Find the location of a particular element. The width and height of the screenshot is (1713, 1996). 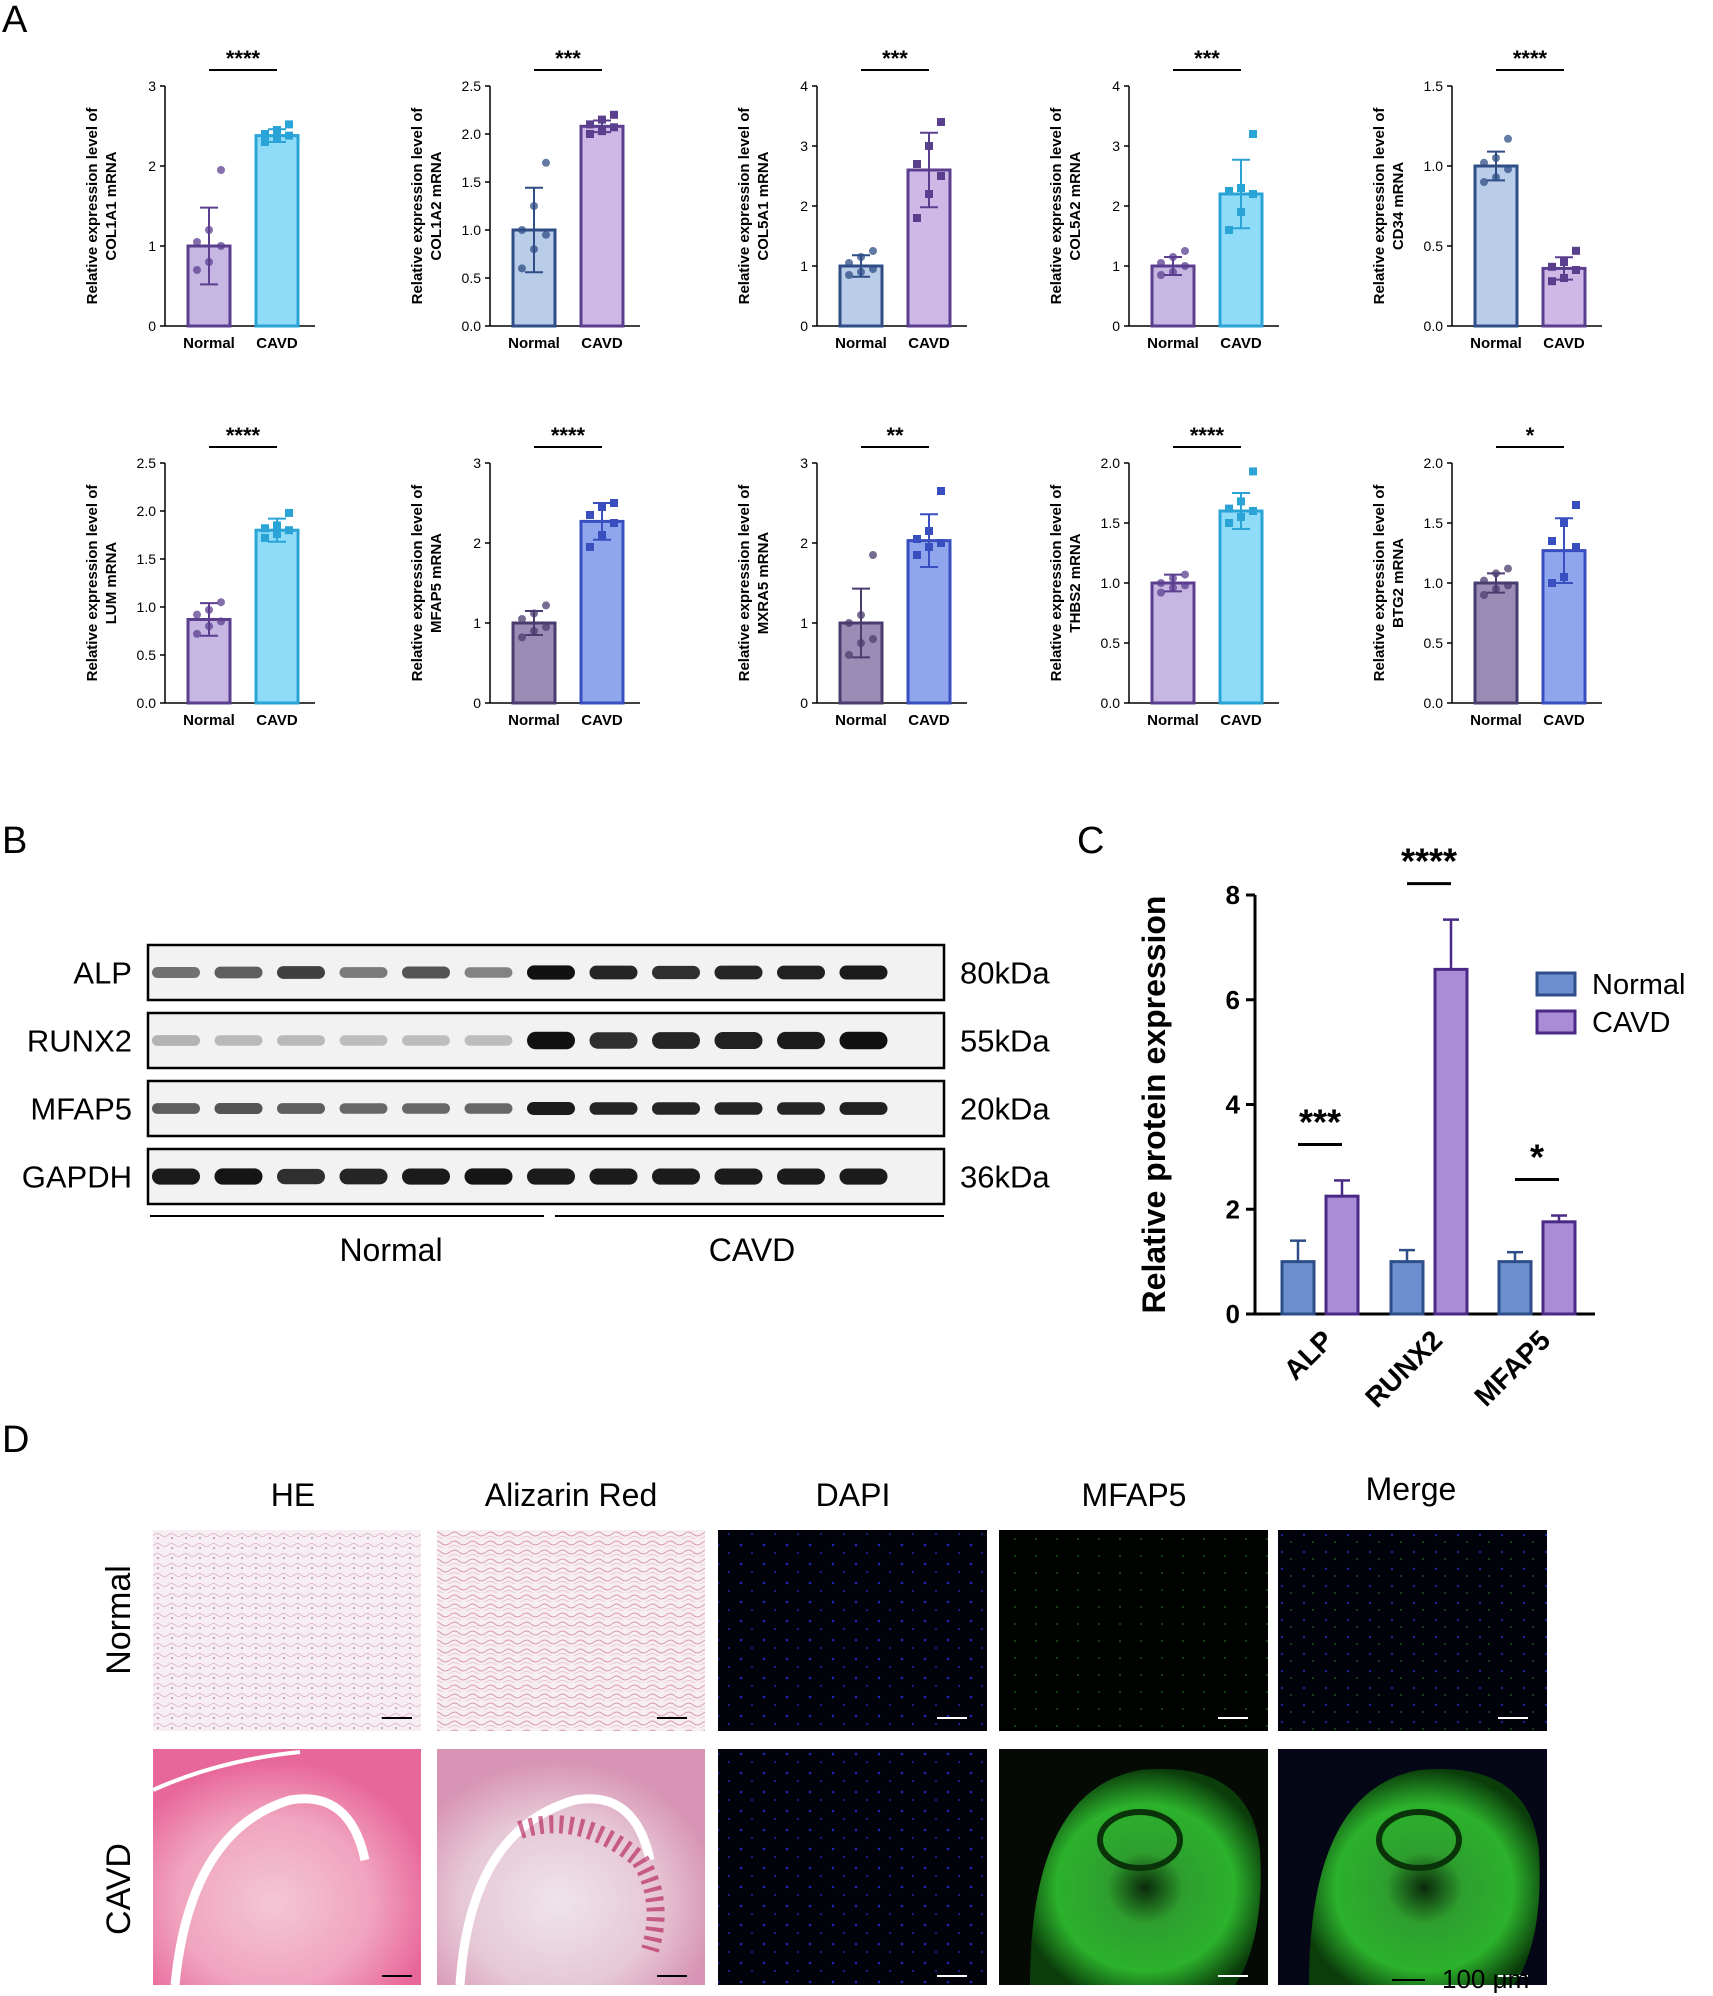

bar-normal-alp is located at coordinates (1298, 1288).